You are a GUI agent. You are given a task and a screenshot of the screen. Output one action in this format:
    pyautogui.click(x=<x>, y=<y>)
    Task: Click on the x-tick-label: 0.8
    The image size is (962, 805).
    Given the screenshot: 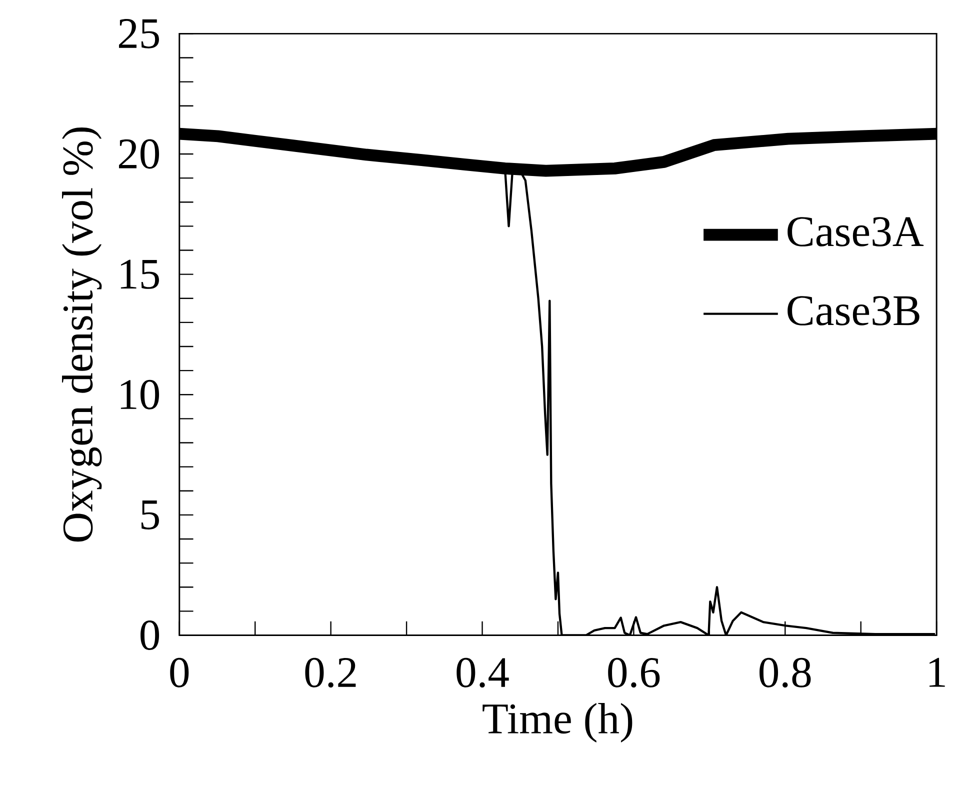 What is the action you would take?
    pyautogui.click(x=785, y=673)
    